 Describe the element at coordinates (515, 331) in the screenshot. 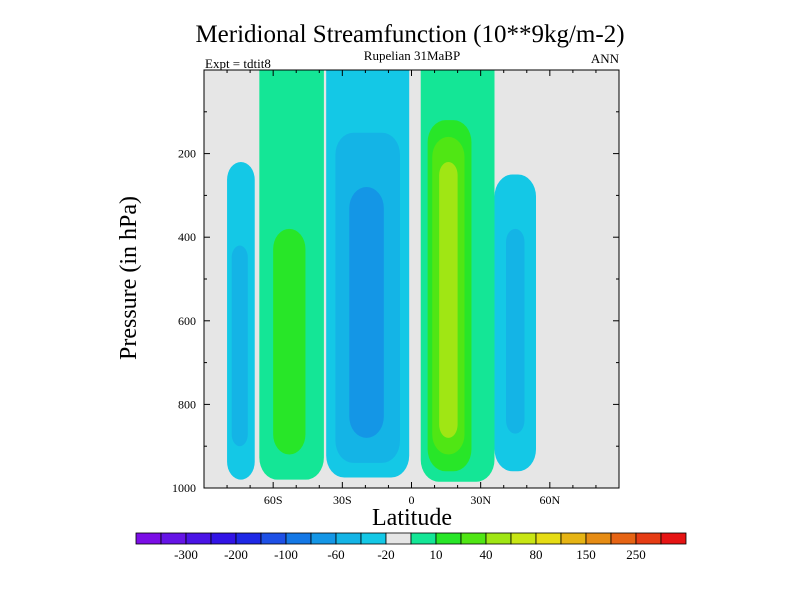

I see `contour-nh-ferrel-core` at that location.